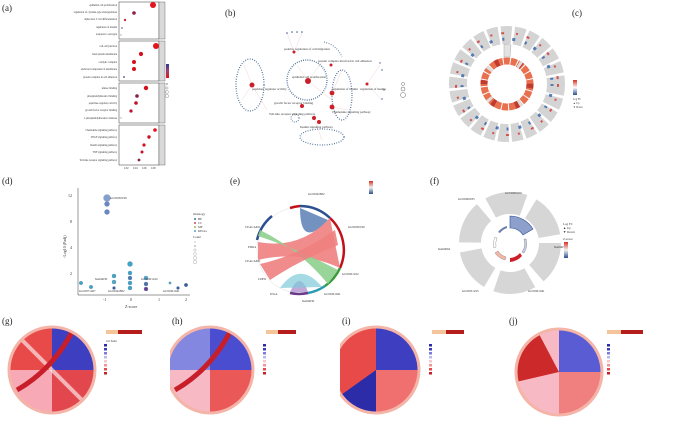 The width and height of the screenshot is (682, 422). I want to click on svg-text: growth factor receptor binding, so click(293, 103).